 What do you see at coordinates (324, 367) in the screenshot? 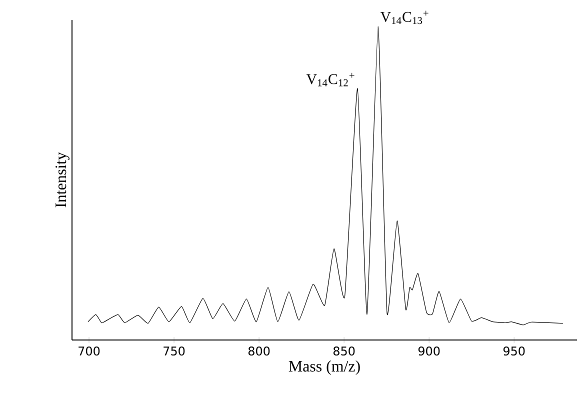
I see `x-axis-title: Mass (m/z)` at bounding box center [324, 367].